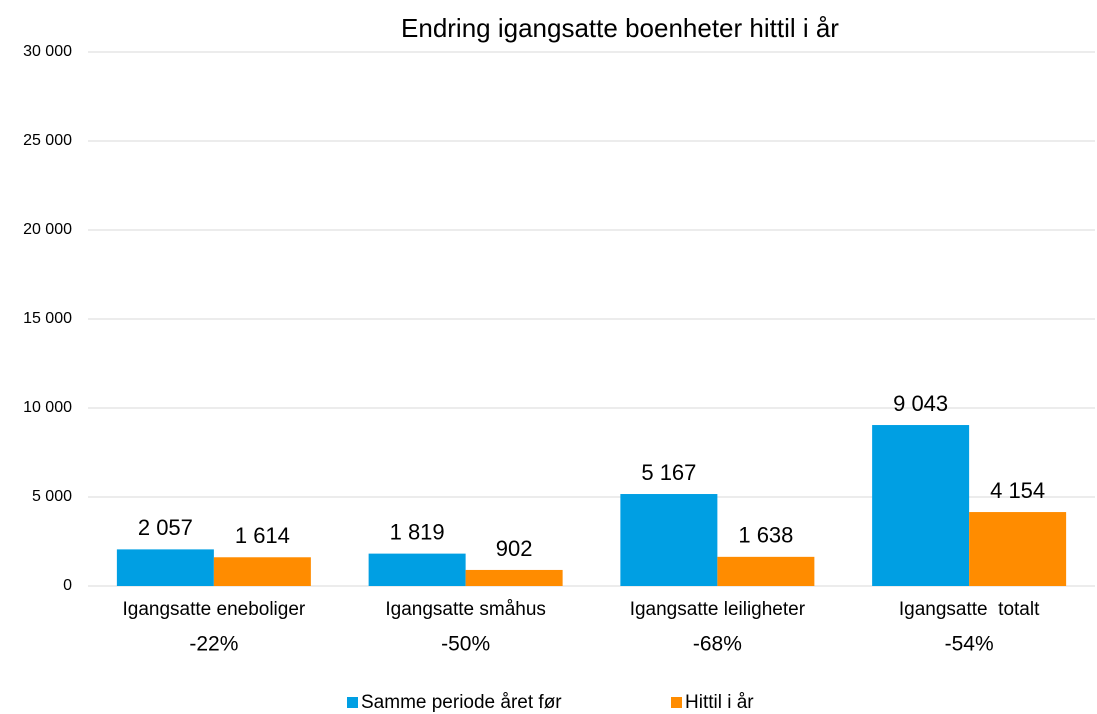 Image resolution: width=1097 pixels, height=714 pixels. Describe the element at coordinates (47, 318) in the screenshot. I see `y-tick-label: 15 000` at that location.